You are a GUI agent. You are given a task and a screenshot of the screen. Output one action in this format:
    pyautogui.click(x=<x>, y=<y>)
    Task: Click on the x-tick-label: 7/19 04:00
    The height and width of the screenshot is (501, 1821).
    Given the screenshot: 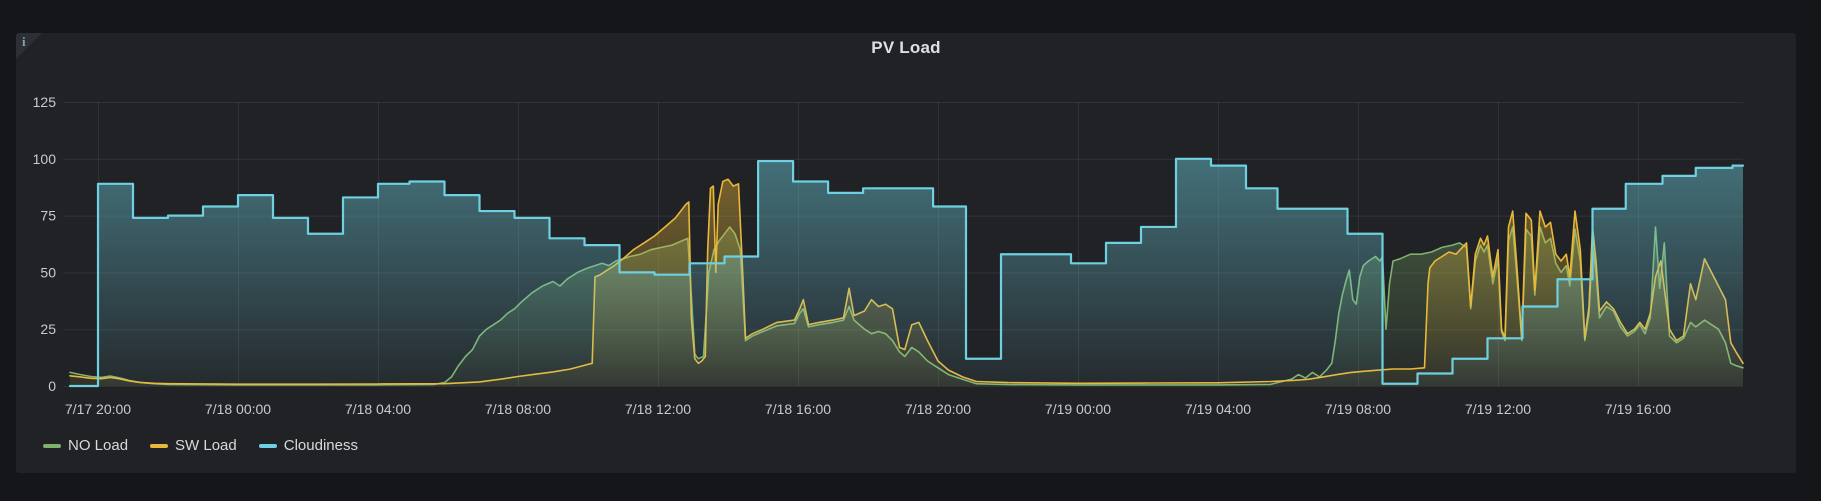 What is the action you would take?
    pyautogui.click(x=1218, y=409)
    